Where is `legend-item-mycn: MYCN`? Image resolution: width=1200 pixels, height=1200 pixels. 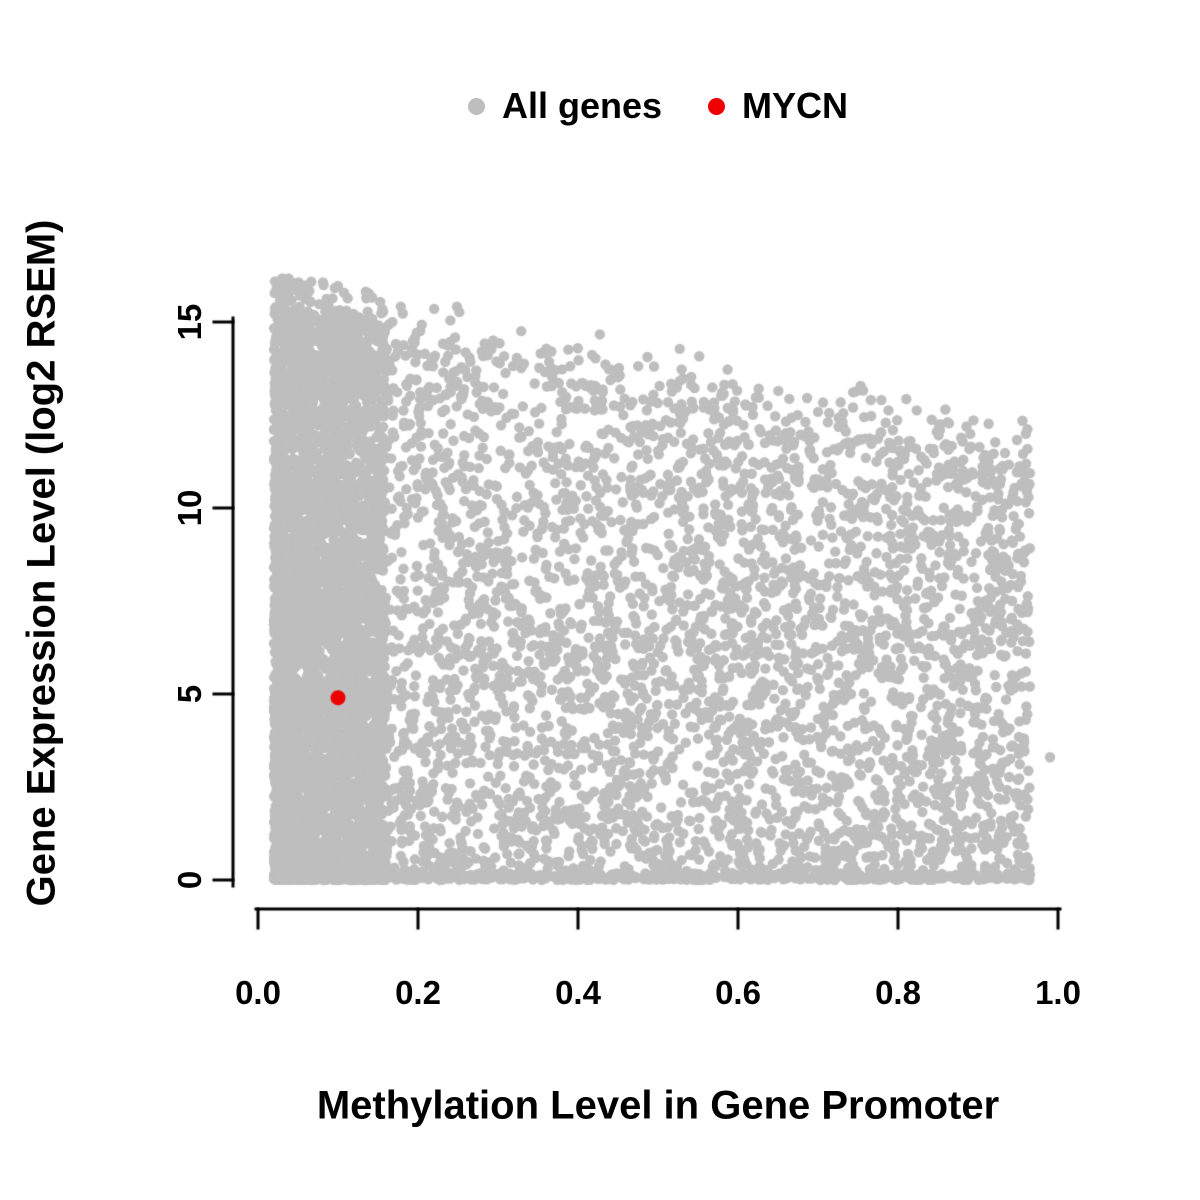 legend-item-mycn: MYCN is located at coordinates (778, 106).